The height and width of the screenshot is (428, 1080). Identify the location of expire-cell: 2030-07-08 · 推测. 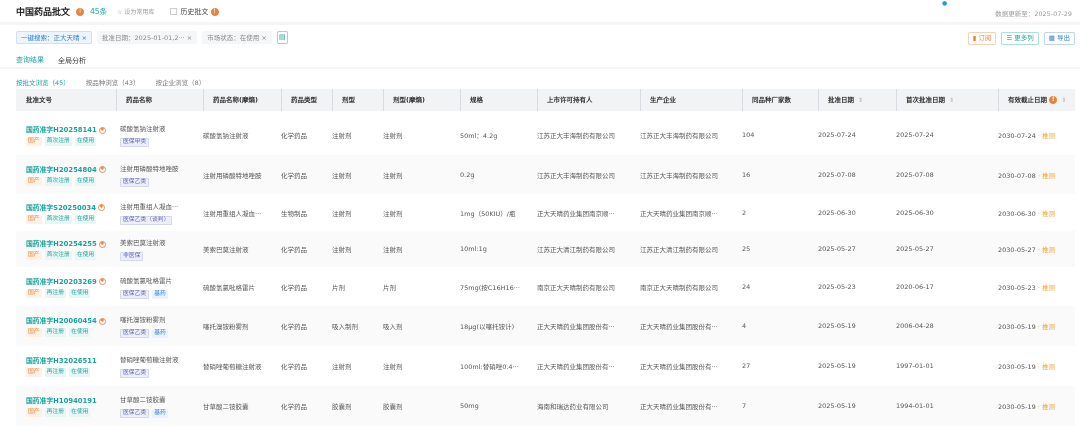
(1026, 175).